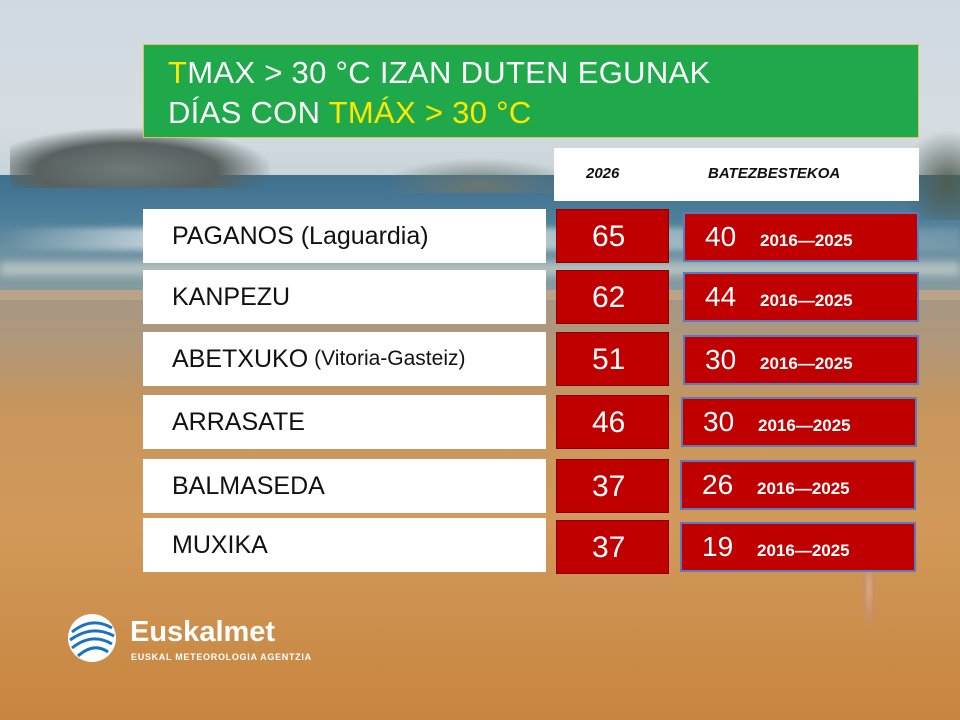 The image size is (960, 720). Describe the element at coordinates (612, 359) in the screenshot. I see `days-2026-value: 51` at that location.